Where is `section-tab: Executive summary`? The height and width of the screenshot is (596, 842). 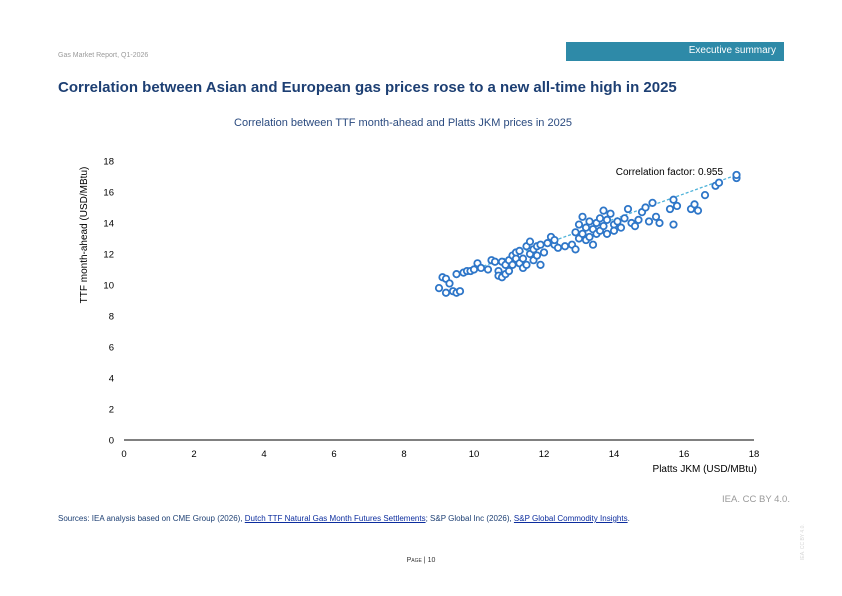 section-tab: Executive summary is located at coordinates (675, 51).